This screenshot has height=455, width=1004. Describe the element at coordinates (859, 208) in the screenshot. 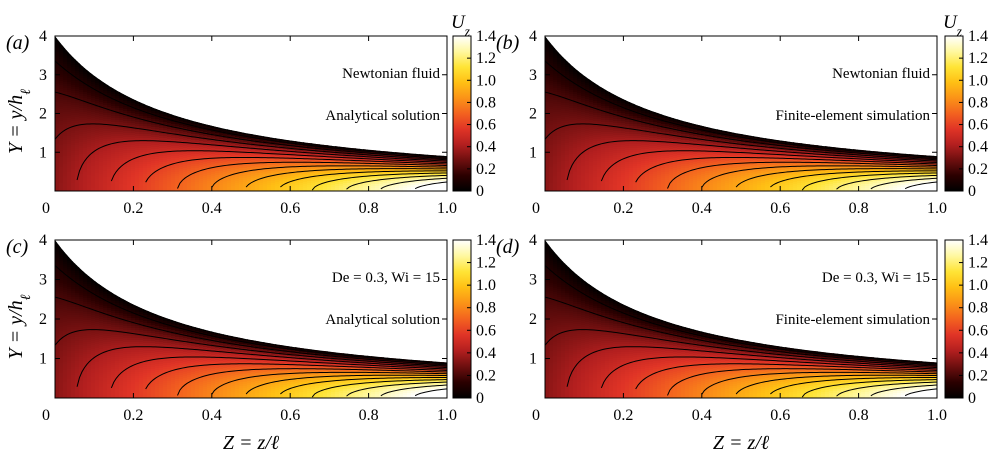

I see `x-tick-label: 0.8` at that location.